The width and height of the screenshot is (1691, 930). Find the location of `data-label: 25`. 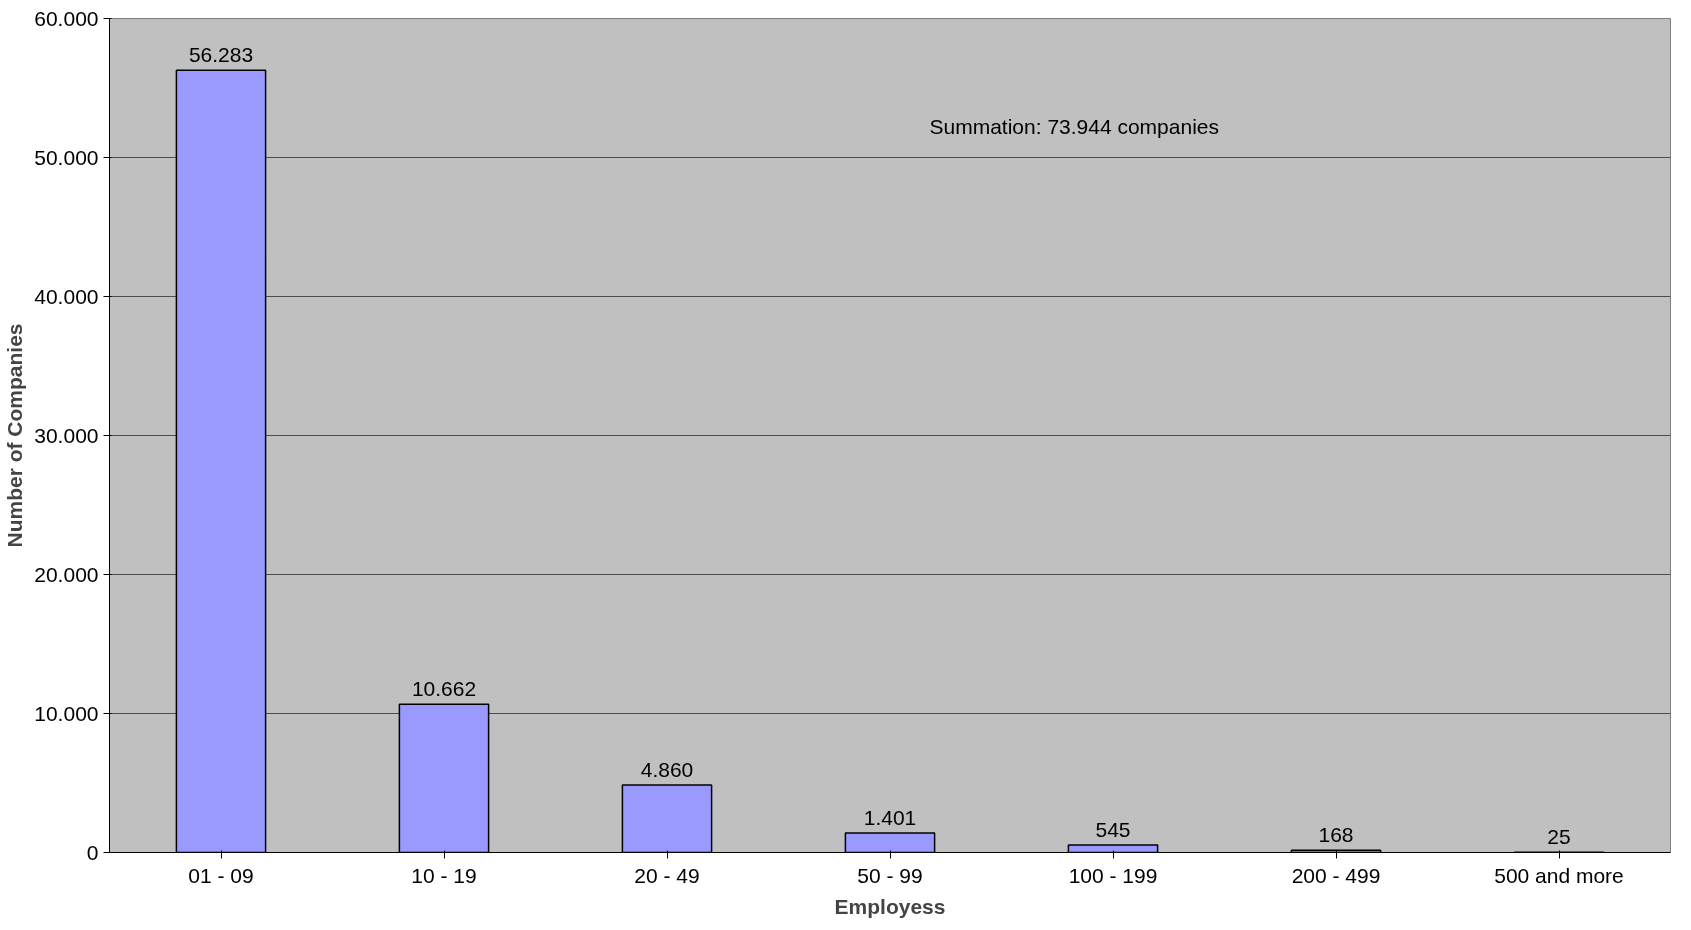

data-label: 25 is located at coordinates (1559, 837).